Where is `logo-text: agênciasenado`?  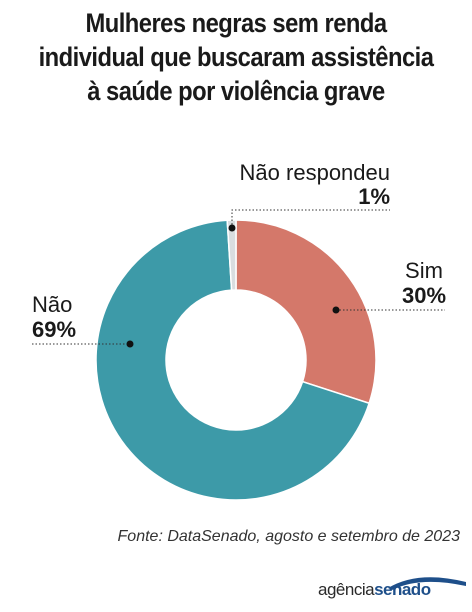
logo-text: agênciasenado is located at coordinates (374, 590).